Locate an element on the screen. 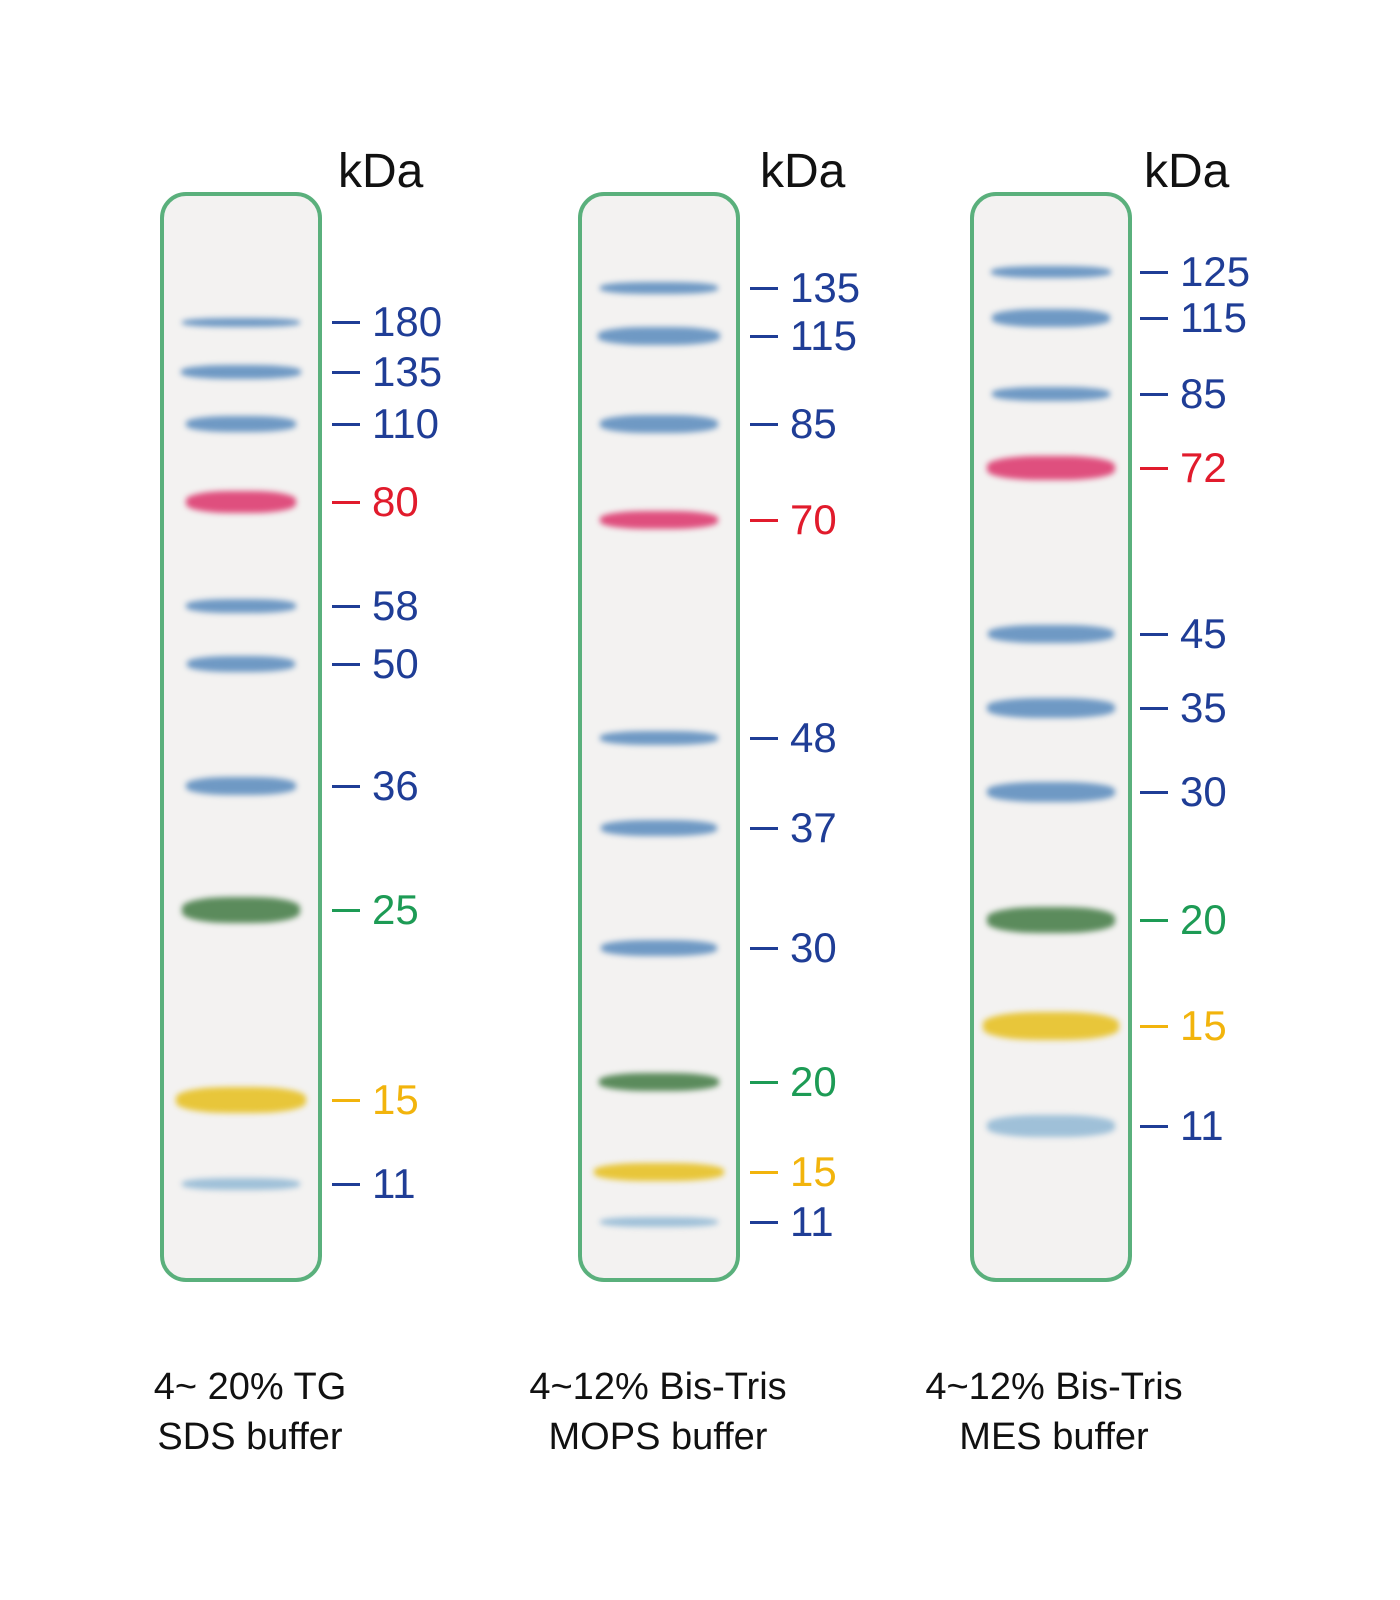  caption-buffer: SDS buffer is located at coordinates (250, 1437).